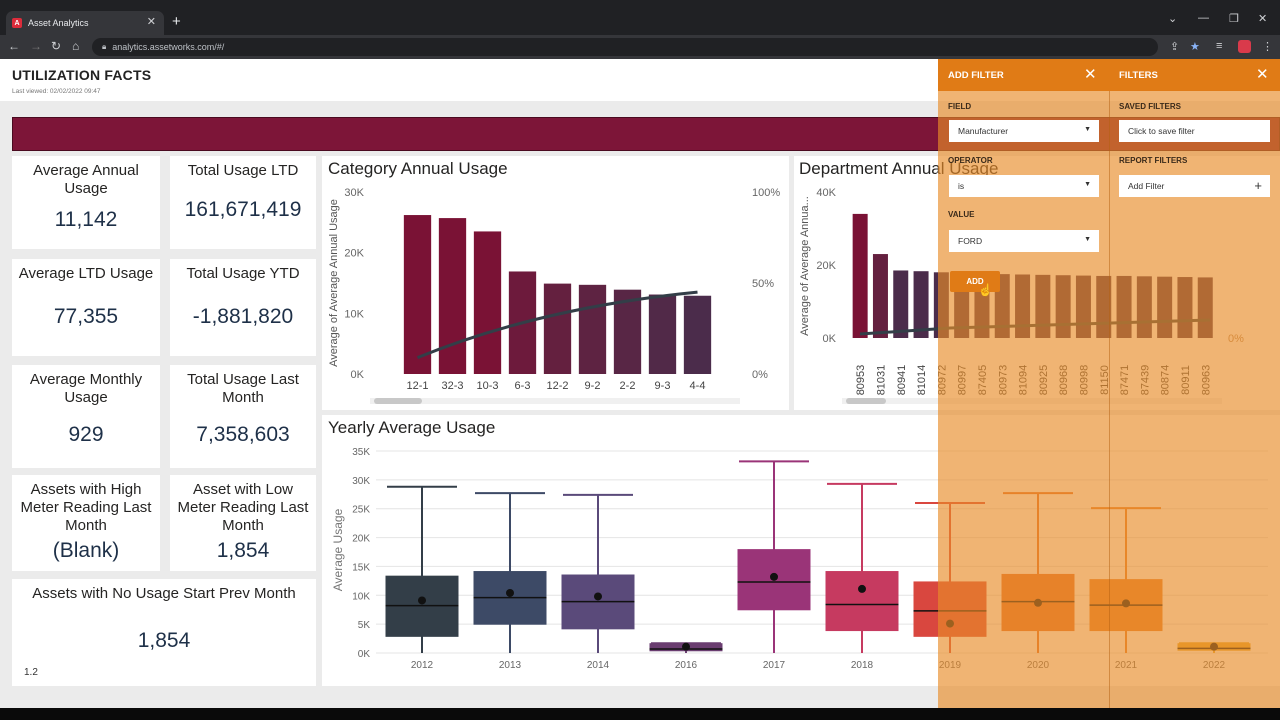 The height and width of the screenshot is (720, 1280). What do you see at coordinates (1153, 160) in the screenshot?
I see `report-filters-label: REPORT FILTERS` at bounding box center [1153, 160].